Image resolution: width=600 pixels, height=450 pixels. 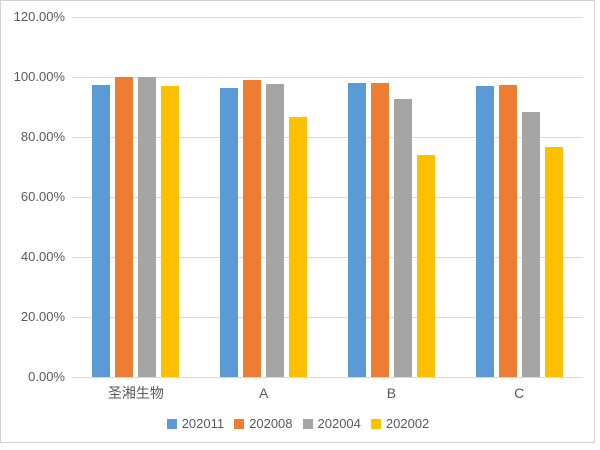 What do you see at coordinates (135, 393) in the screenshot?
I see `x-category-label-圣湘生物: 圣湘生物` at bounding box center [135, 393].